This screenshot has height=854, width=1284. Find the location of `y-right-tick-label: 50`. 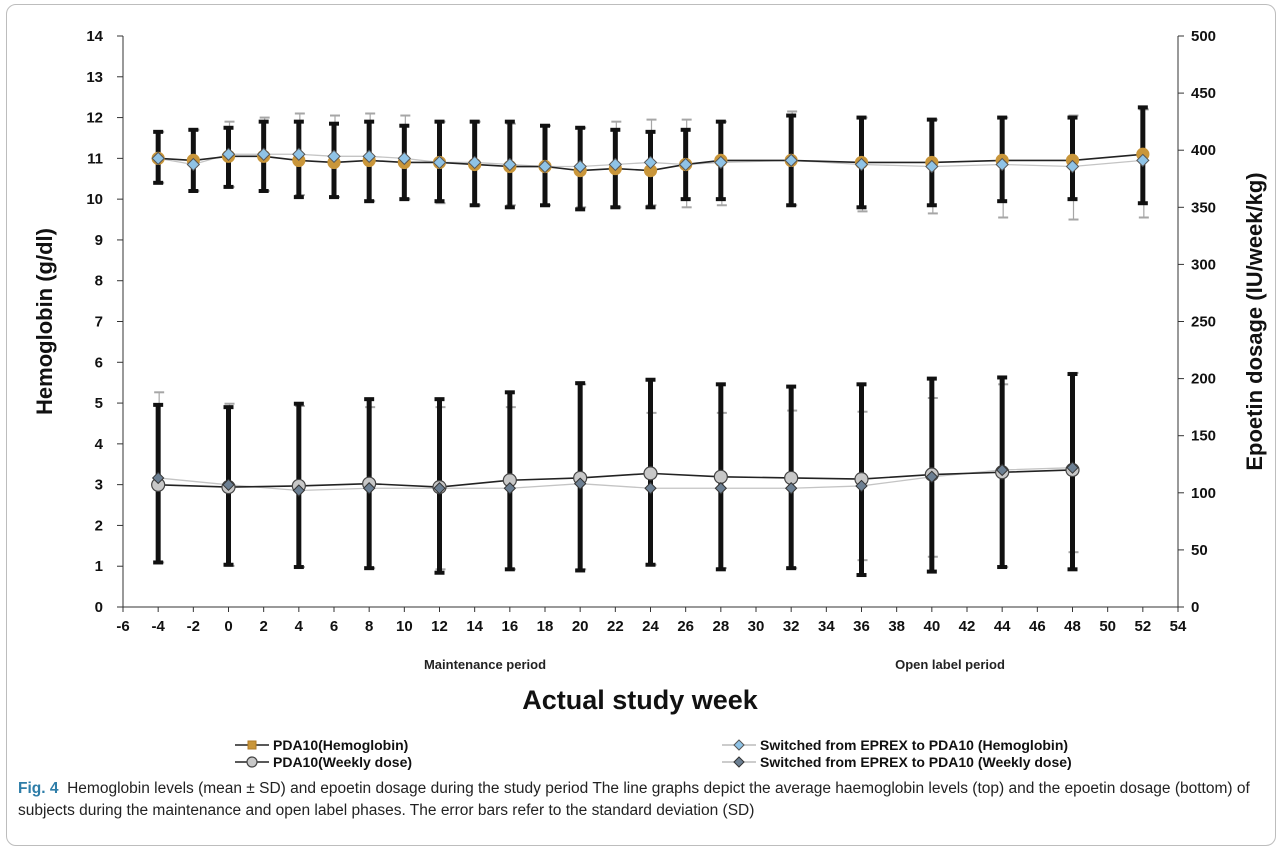

y-right-tick-label: 50 is located at coordinates (1199, 550).